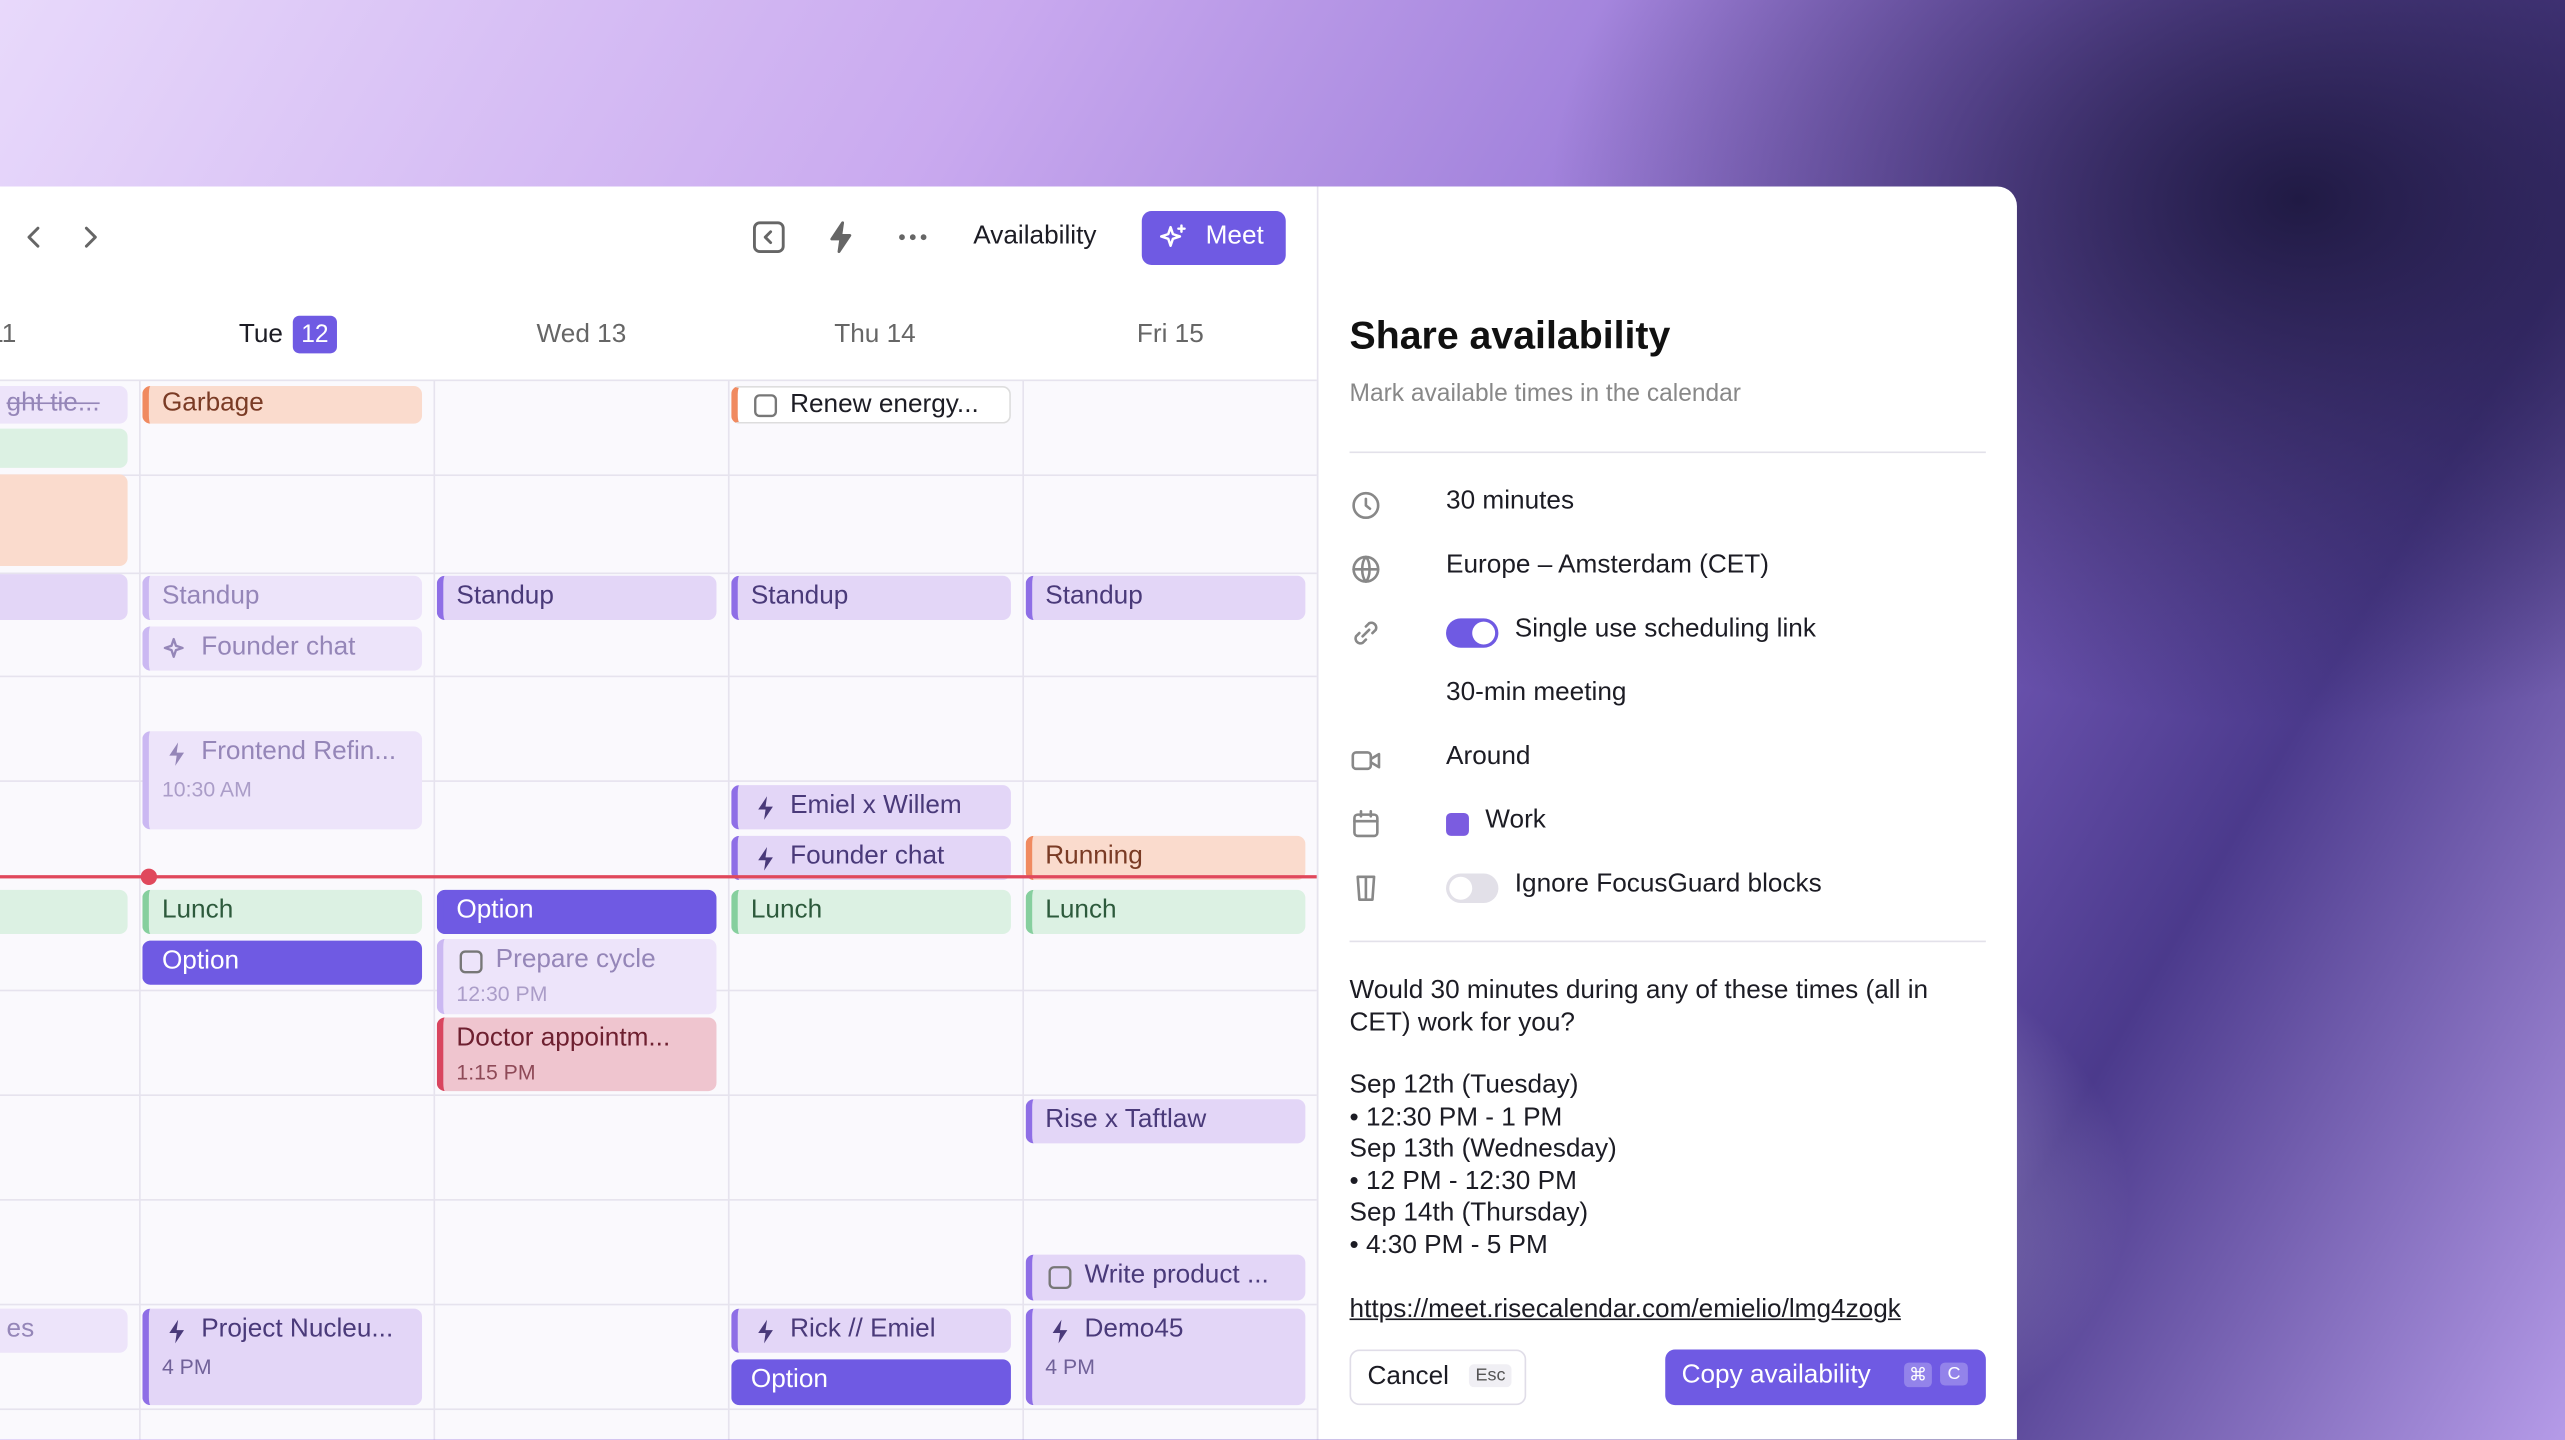 This screenshot has height=1440, width=2565. What do you see at coordinates (314, 334) in the screenshot?
I see `today-badge: 12` at bounding box center [314, 334].